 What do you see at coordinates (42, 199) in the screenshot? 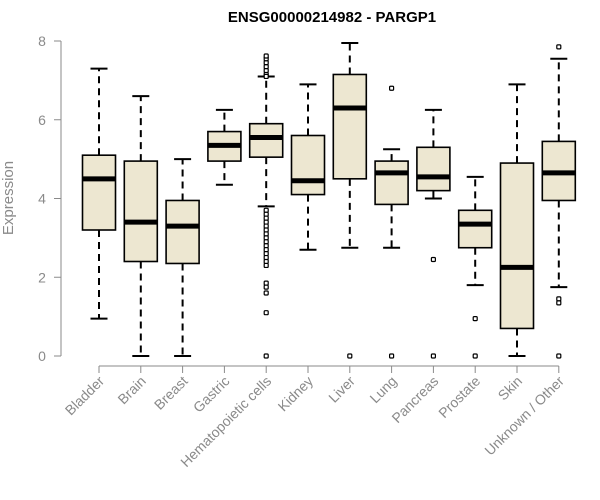
I see `y-tick-label-4: 4` at bounding box center [42, 199].